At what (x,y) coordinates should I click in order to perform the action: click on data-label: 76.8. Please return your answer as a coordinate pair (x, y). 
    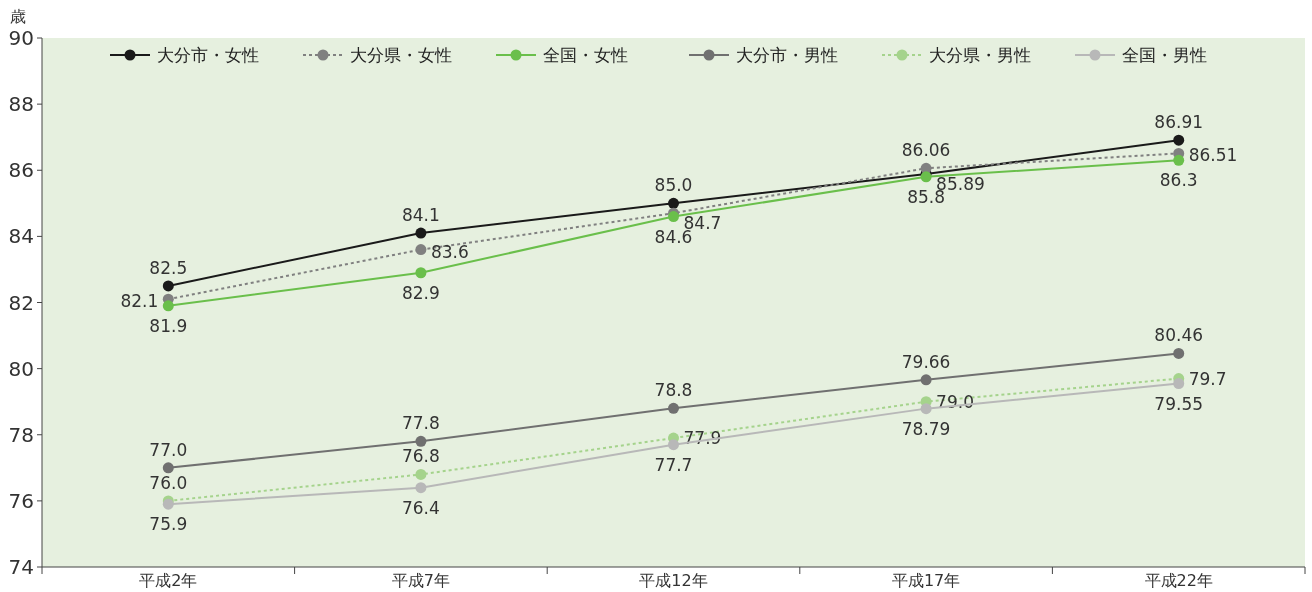
    Looking at the image, I should click on (420, 456).